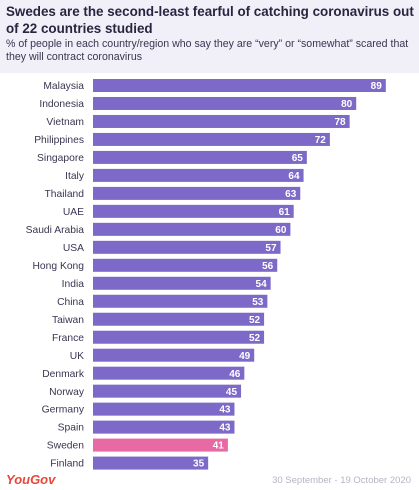  I want to click on bar-value-label: 89, so click(377, 86).